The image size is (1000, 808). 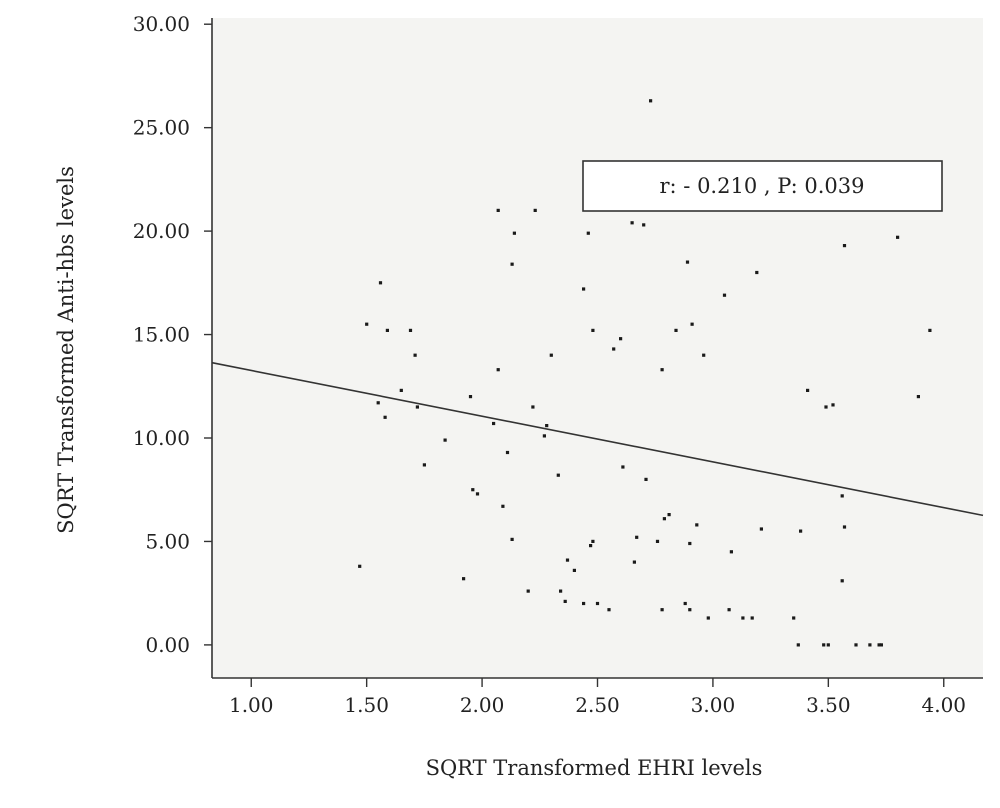 I want to click on x-tick-label: 2.50, so click(x=597, y=705).